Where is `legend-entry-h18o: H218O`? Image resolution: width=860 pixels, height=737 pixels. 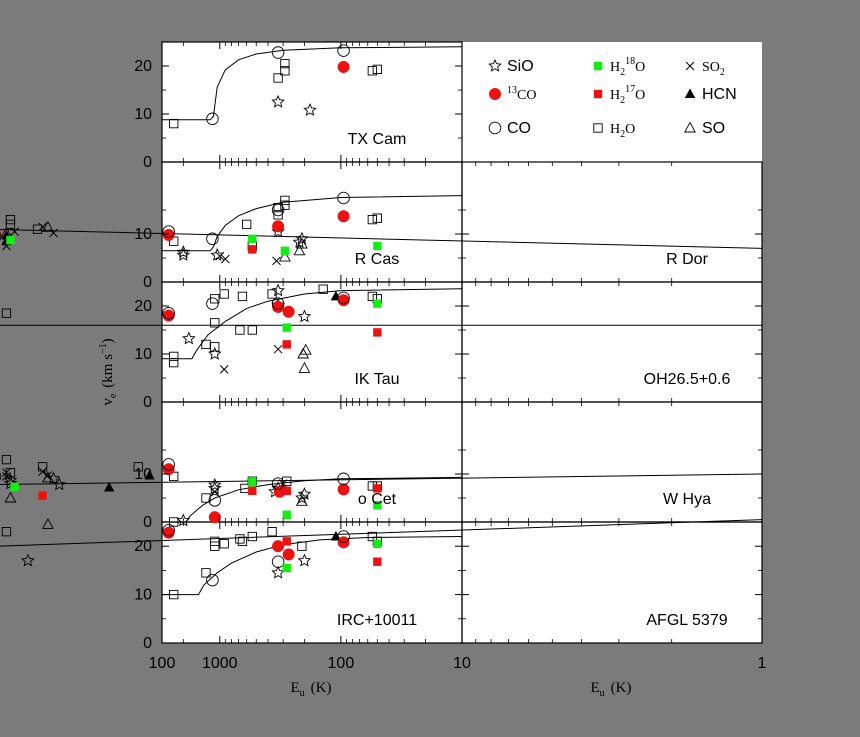
legend-entry-h18o: H218O is located at coordinates (619, 67).